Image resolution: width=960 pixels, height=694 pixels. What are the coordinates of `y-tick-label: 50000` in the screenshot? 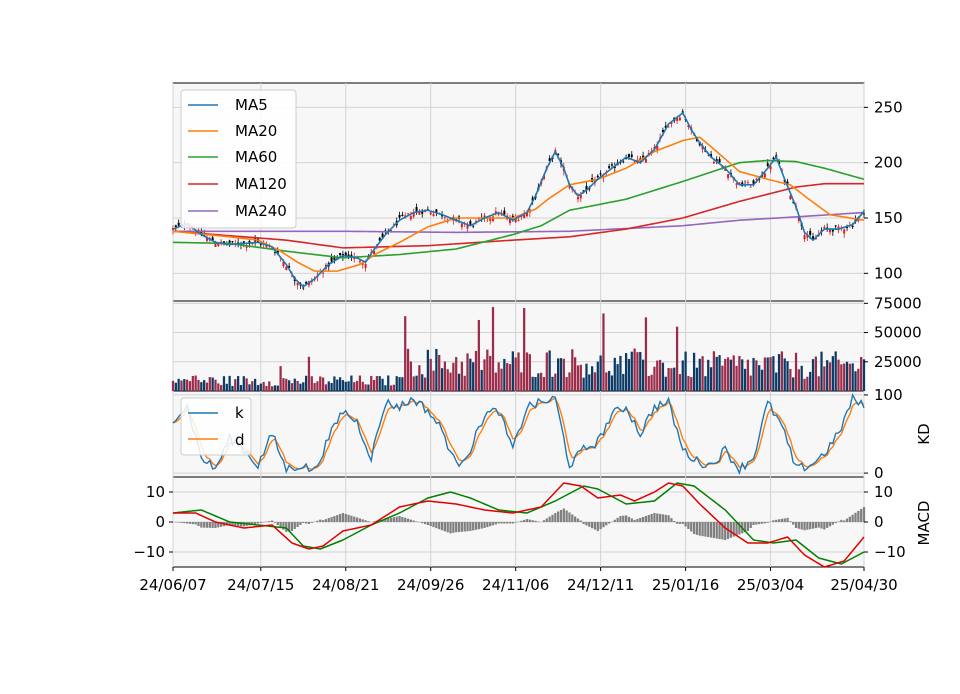 It's located at (898, 333).